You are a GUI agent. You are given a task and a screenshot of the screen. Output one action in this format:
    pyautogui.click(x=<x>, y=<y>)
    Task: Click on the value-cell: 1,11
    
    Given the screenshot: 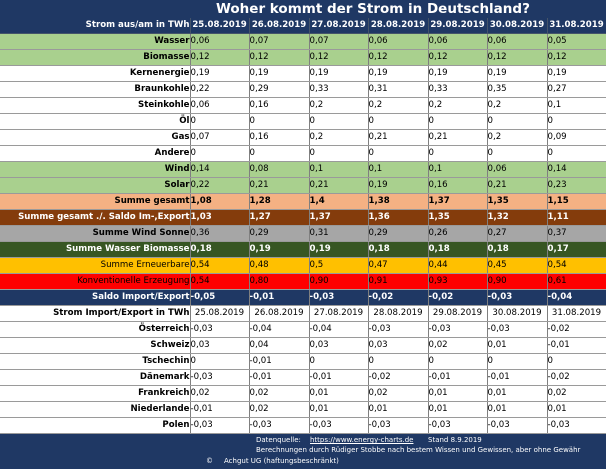 What is the action you would take?
    pyautogui.click(x=576, y=217)
    